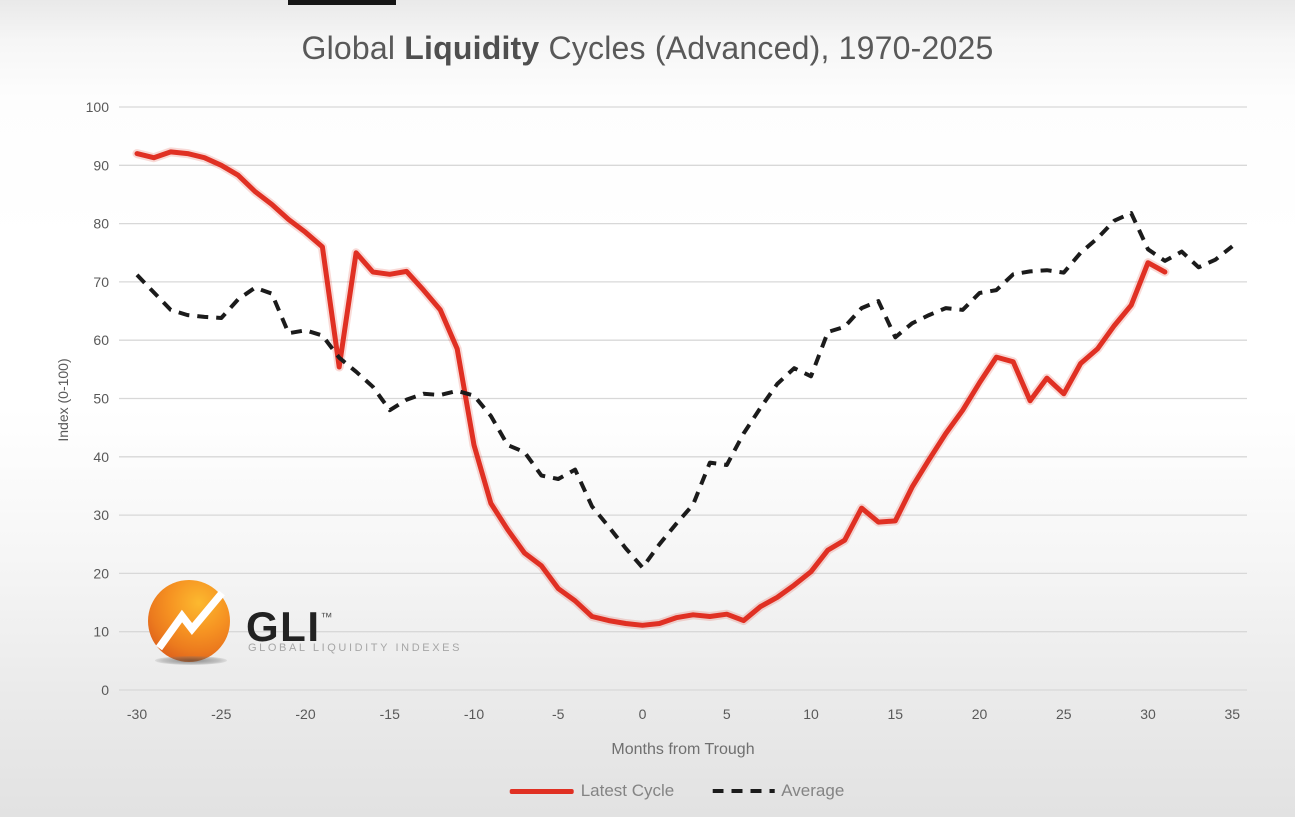 The image size is (1295, 817). Describe the element at coordinates (101, 573) in the screenshot. I see `y-tick-label-20: 20` at that location.